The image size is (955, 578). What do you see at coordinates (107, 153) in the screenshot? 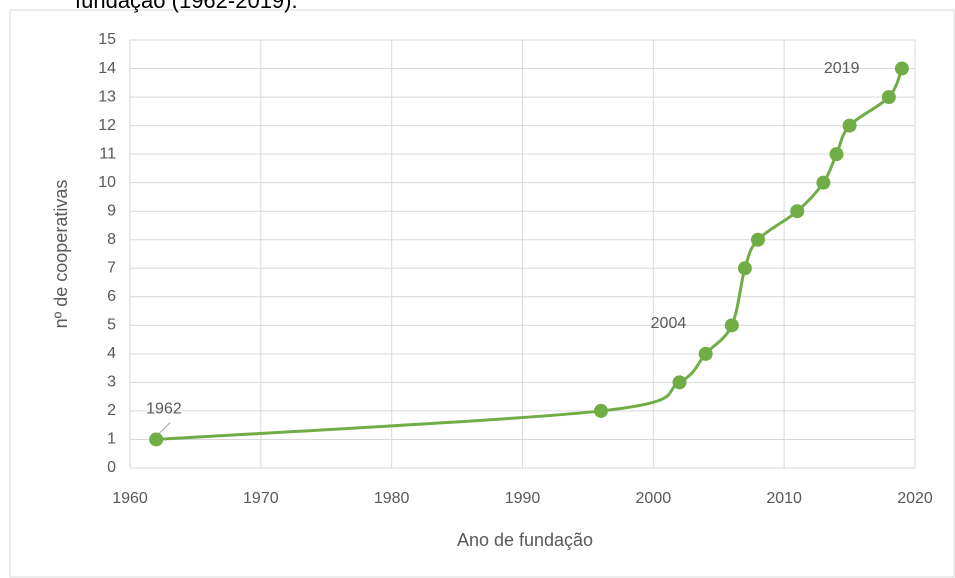
I see `y-tick-label: 11` at bounding box center [107, 153].